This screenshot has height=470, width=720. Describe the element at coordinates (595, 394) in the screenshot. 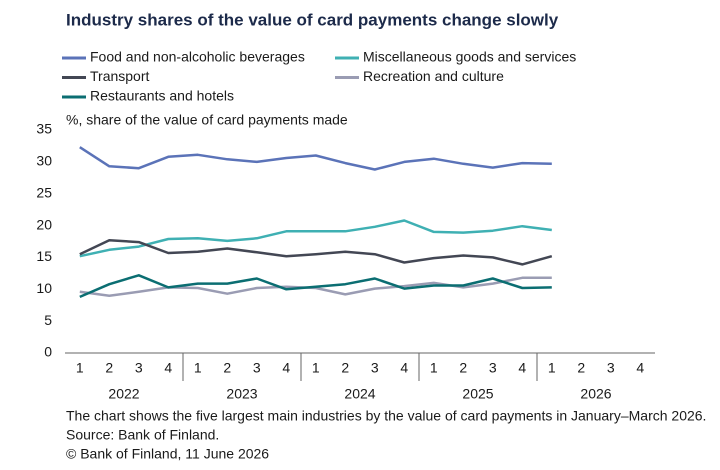

I see `x-group-label: 2026` at that location.